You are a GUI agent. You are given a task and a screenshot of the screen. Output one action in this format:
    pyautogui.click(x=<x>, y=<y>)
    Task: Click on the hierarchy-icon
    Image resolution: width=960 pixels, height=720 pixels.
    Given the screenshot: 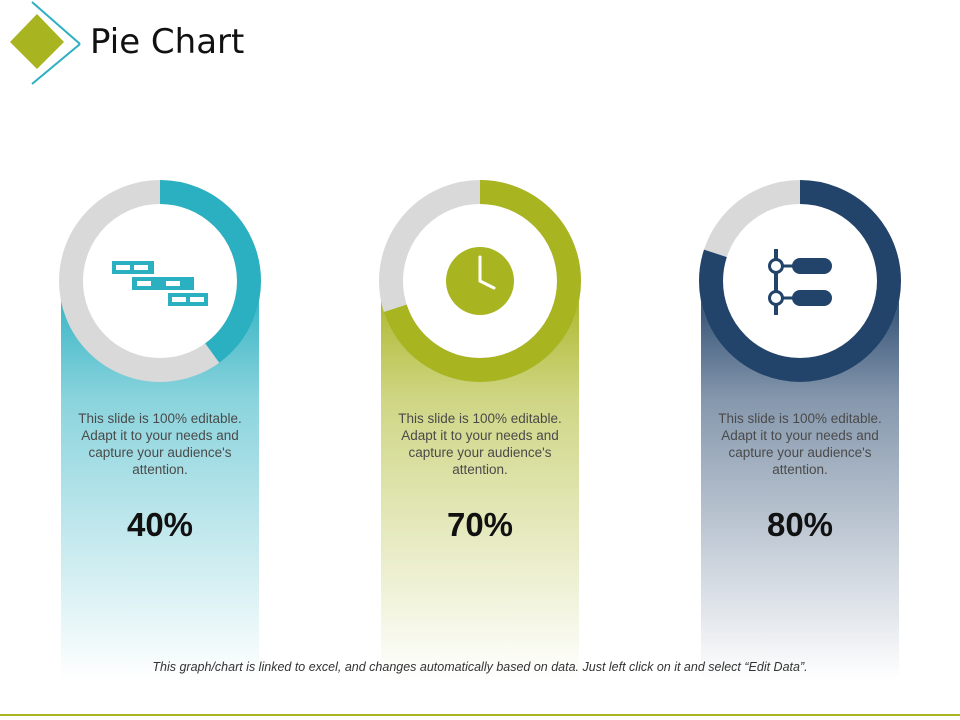 What is the action you would take?
    pyautogui.click(x=800, y=282)
    